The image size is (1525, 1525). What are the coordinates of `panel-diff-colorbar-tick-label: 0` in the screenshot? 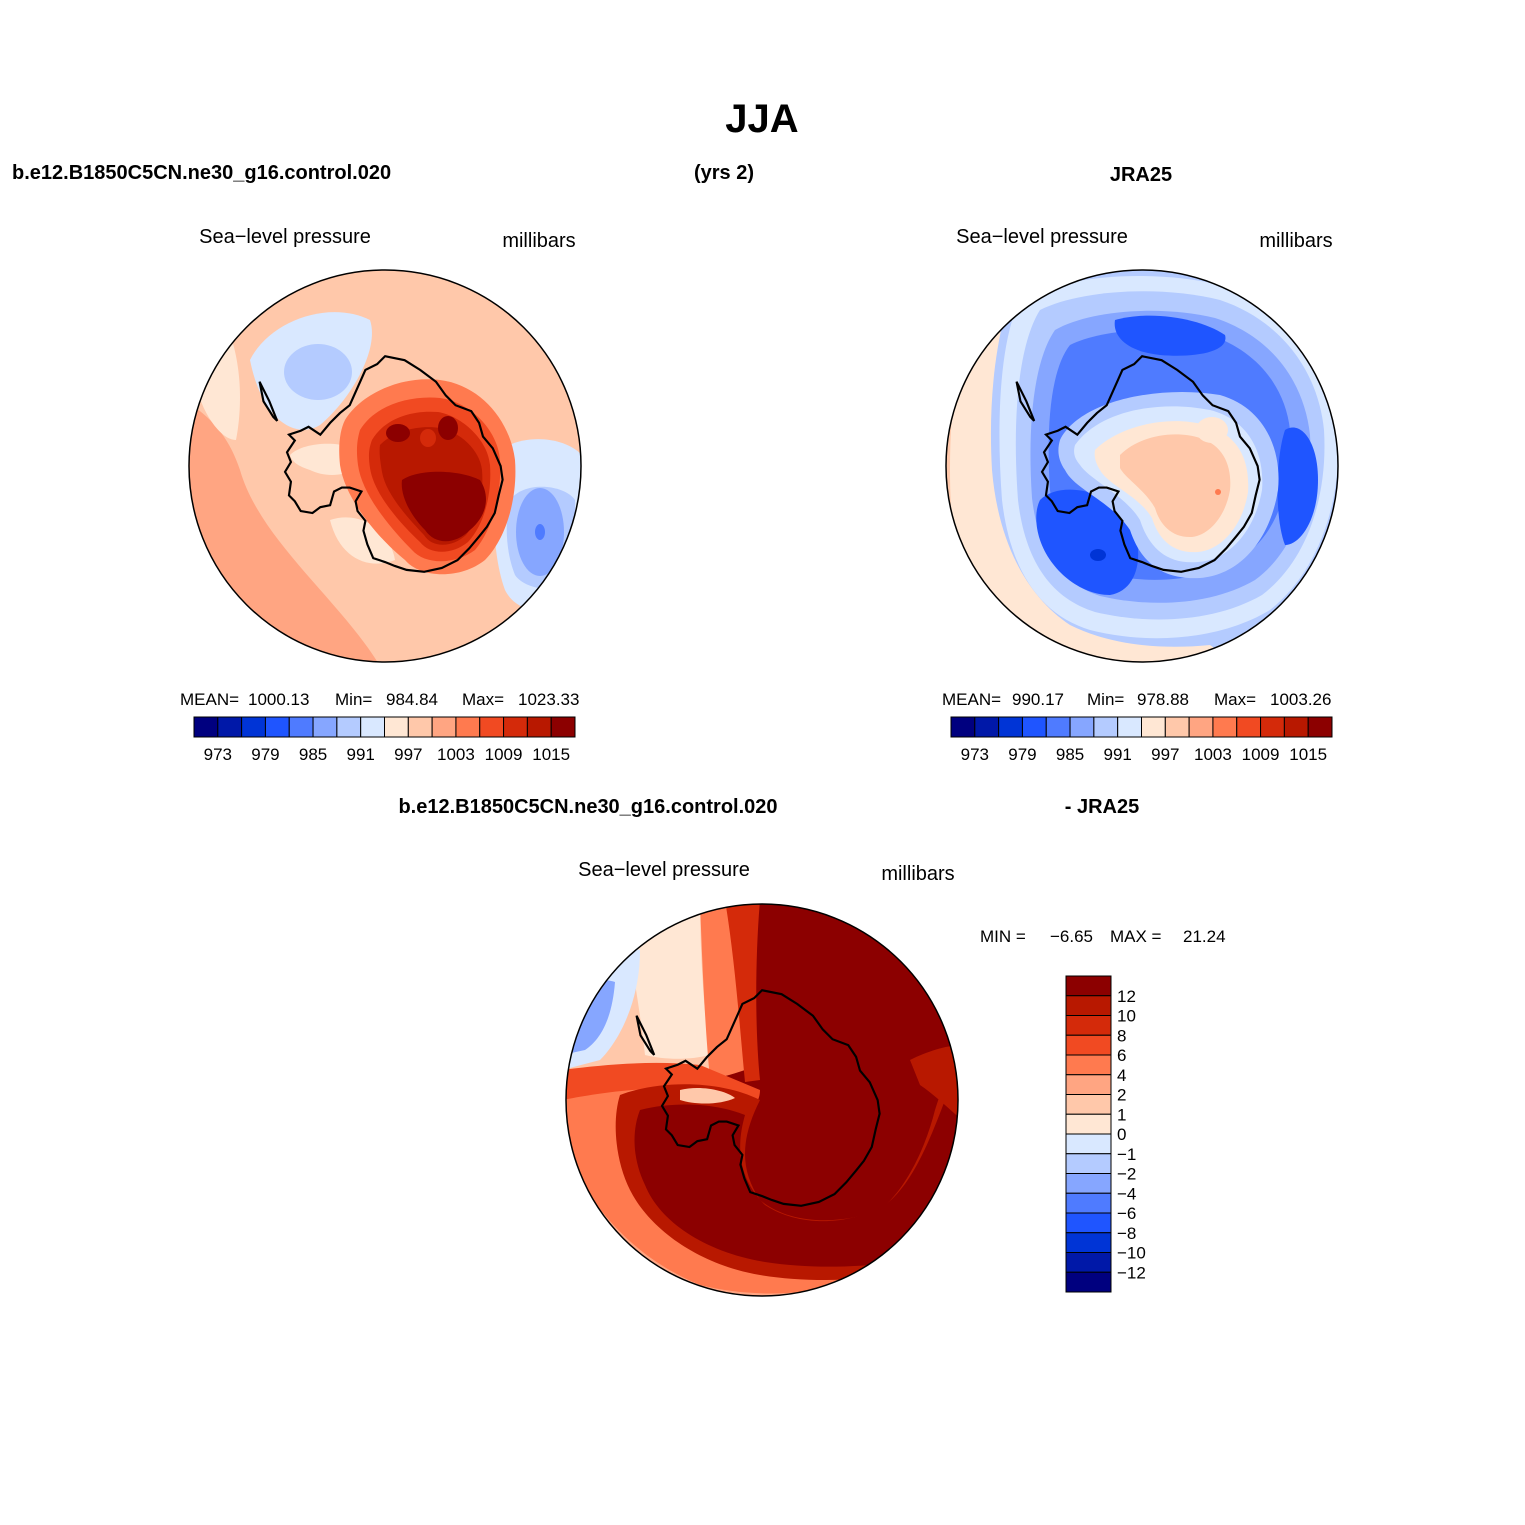 It's located at (1121, 1134).